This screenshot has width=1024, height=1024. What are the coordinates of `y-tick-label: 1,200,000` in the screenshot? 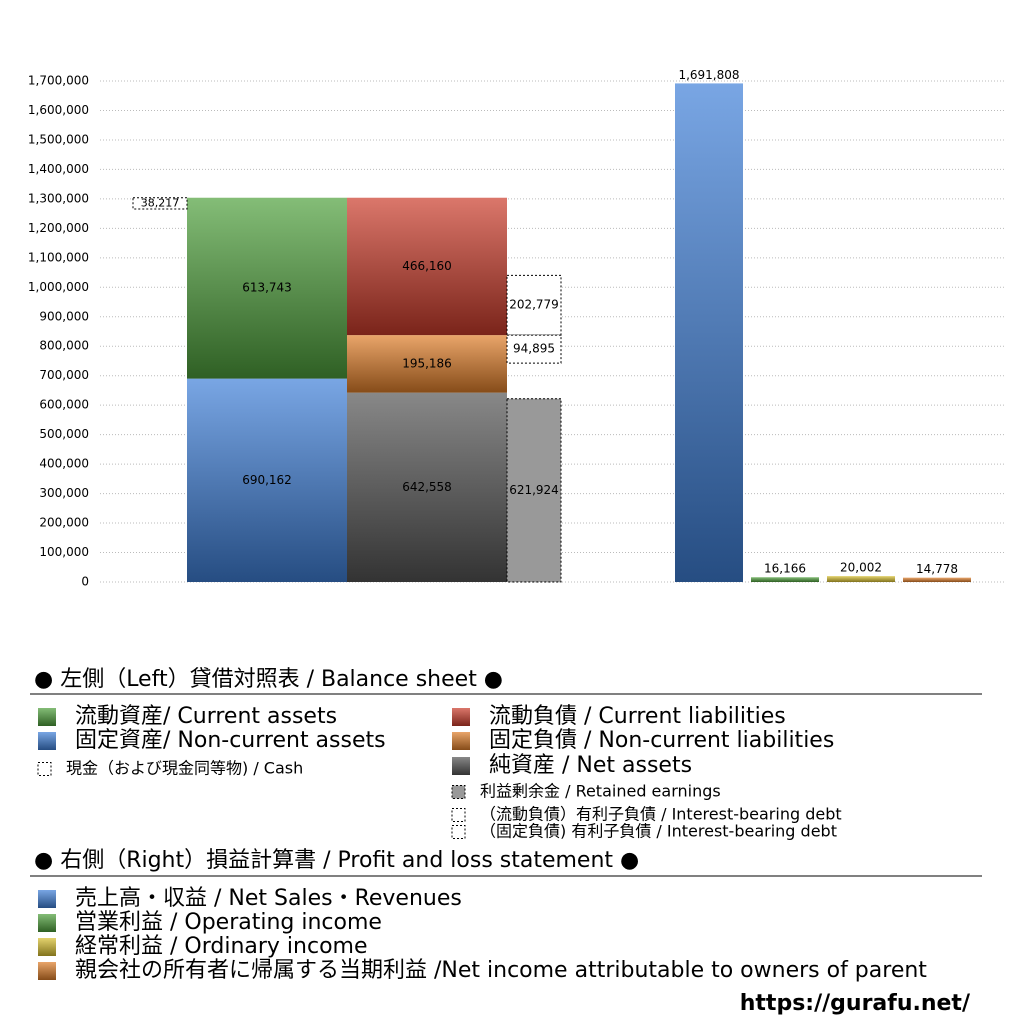 It's located at (58, 228).